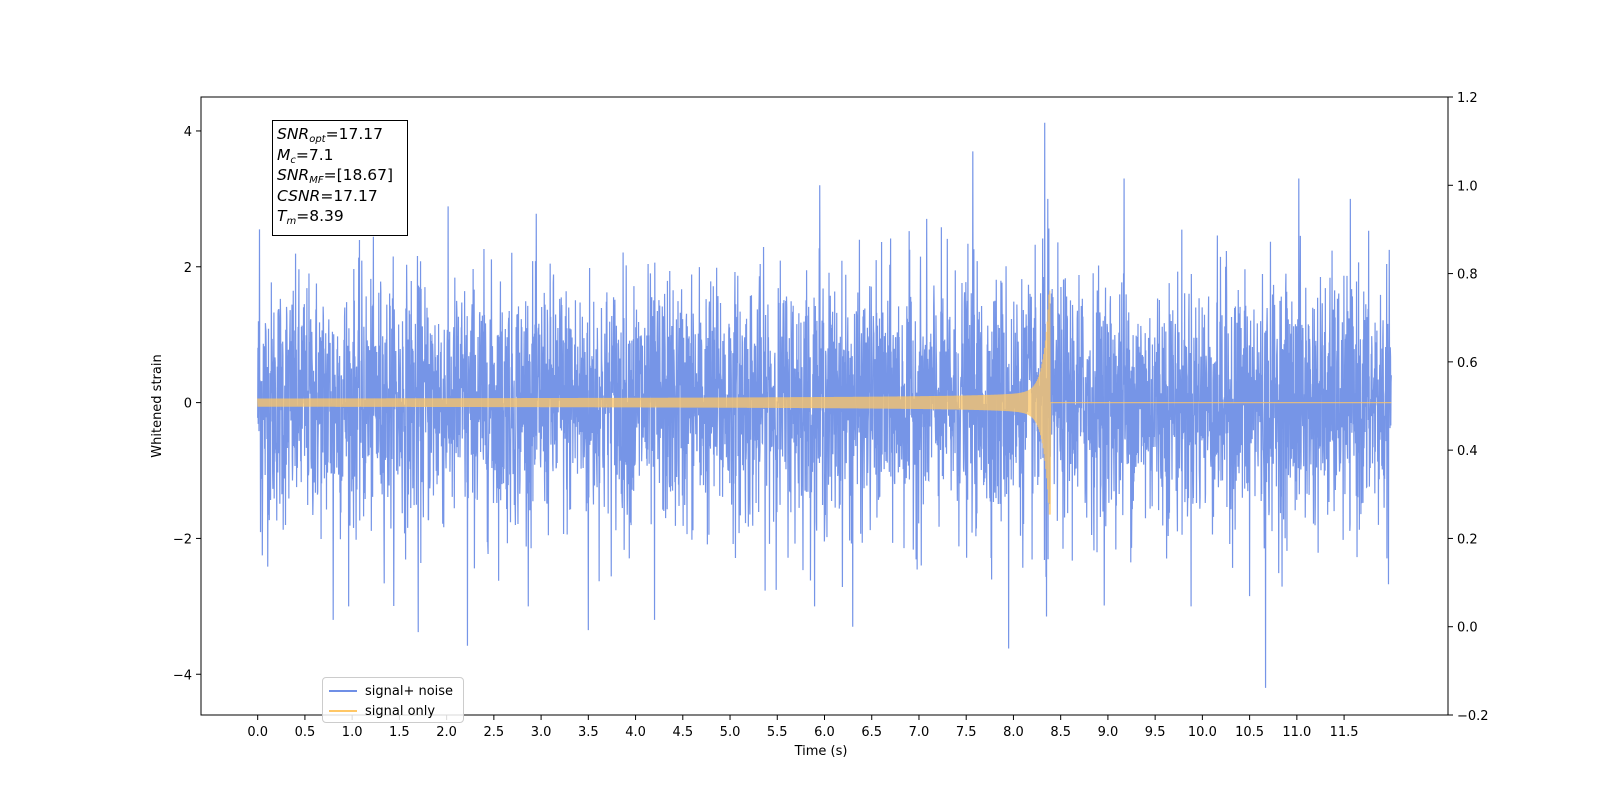 The height and width of the screenshot is (800, 1600). Describe the element at coordinates (1467, 451) in the screenshot. I see `y2-tick-label: 0.4` at that location.